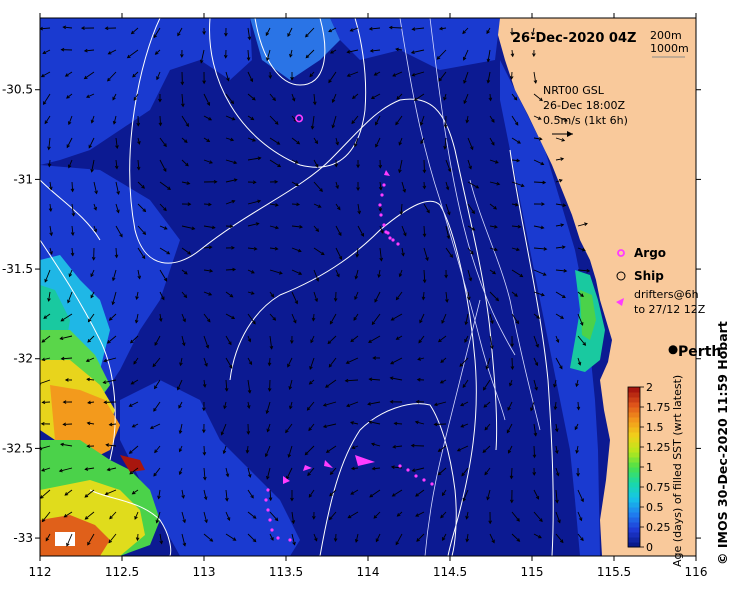 This screenshot has height=596, width=739. I want to click on colorbar-label: Age (days) of filled SST (wrt latest), so click(677, 471).